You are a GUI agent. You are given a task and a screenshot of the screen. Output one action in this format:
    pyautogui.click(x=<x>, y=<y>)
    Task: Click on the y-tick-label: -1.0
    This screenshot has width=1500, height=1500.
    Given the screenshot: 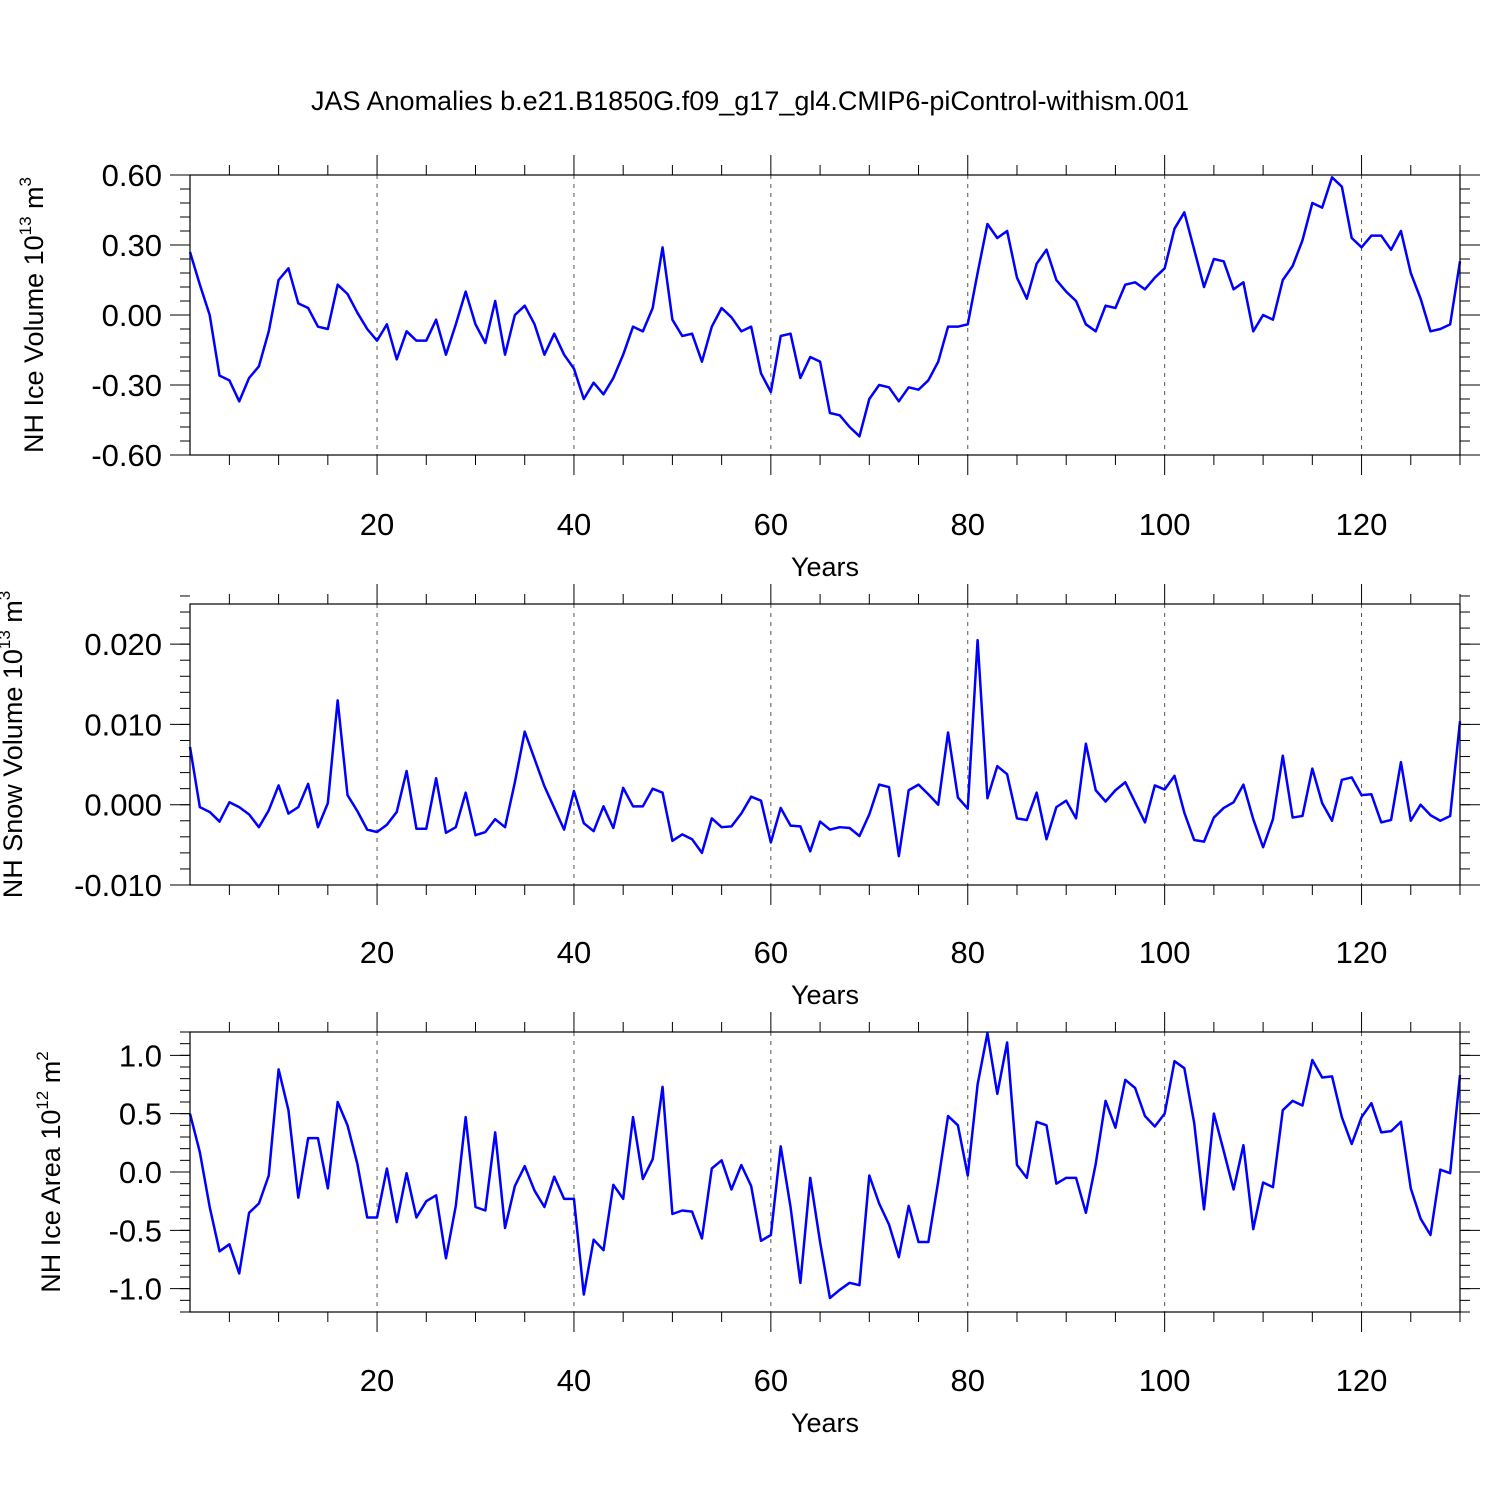 What is the action you would take?
    pyautogui.click(x=135, y=1289)
    